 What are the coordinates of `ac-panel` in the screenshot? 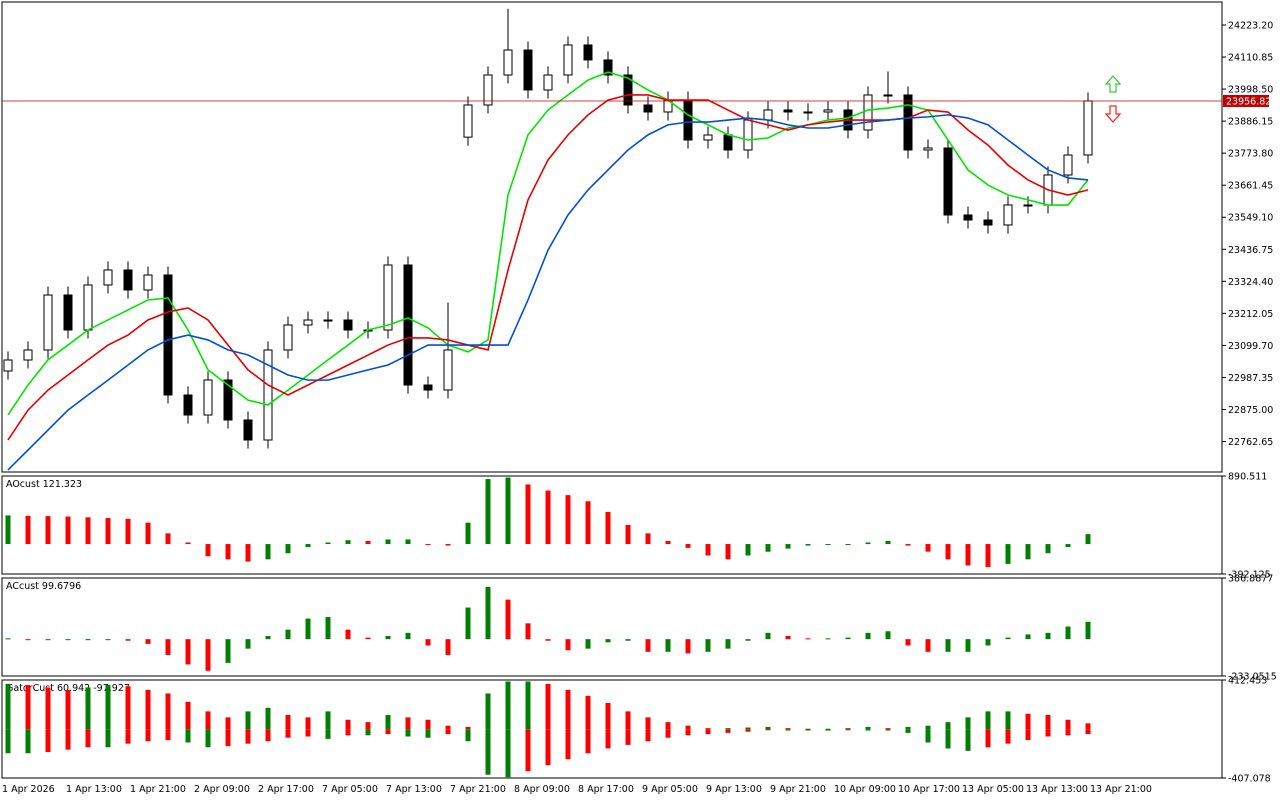 It's located at (612, 627).